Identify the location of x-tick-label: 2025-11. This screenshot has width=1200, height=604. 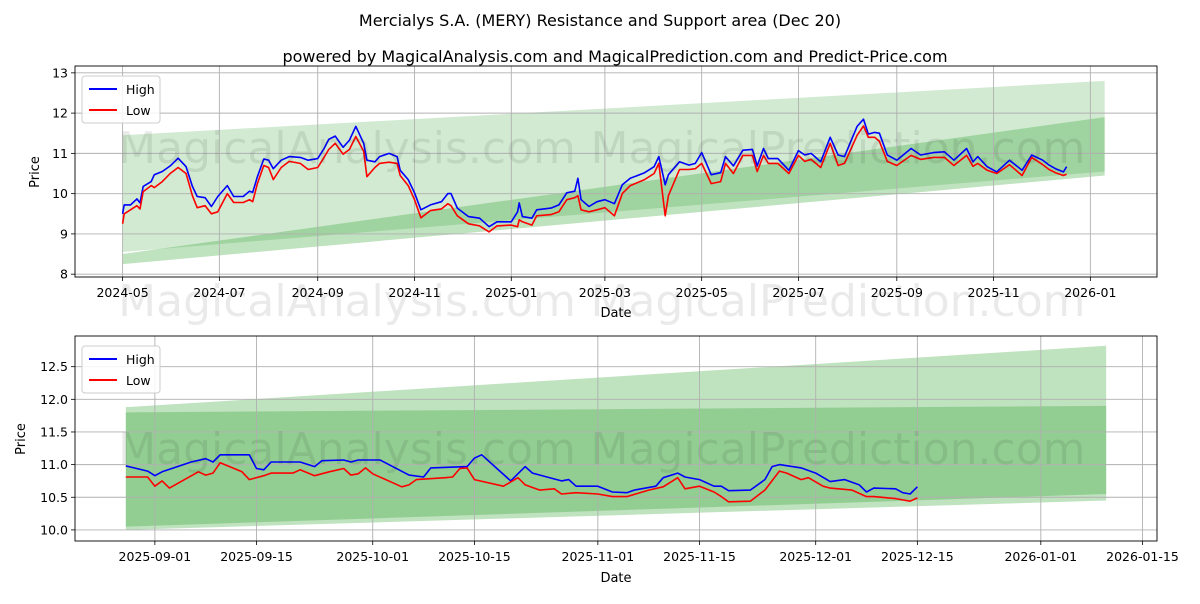
(993, 292).